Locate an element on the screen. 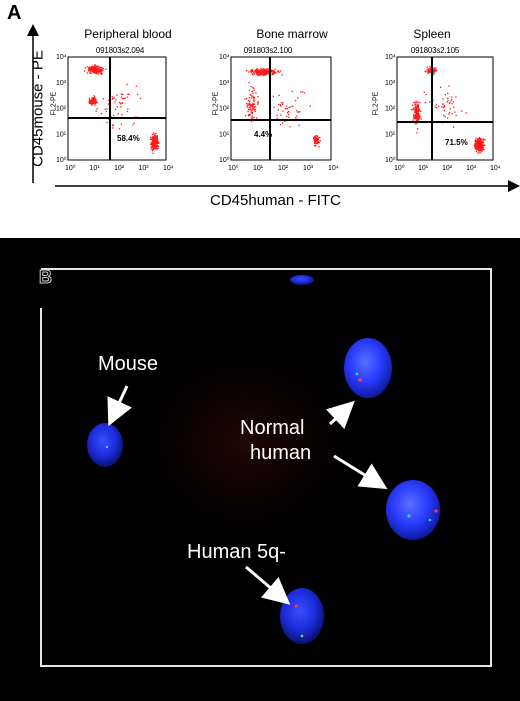  percent-peripheral-blood: 58.4% is located at coordinates (128, 138).